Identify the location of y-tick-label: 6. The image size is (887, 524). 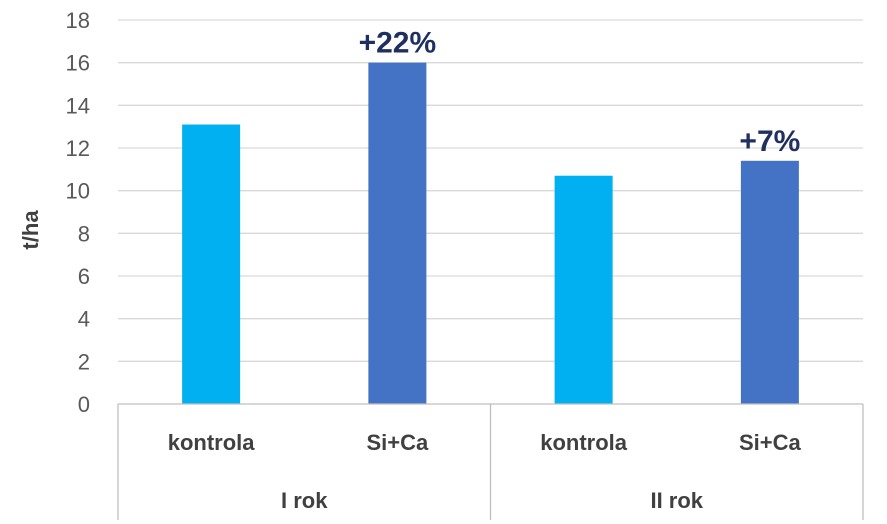
(84, 276).